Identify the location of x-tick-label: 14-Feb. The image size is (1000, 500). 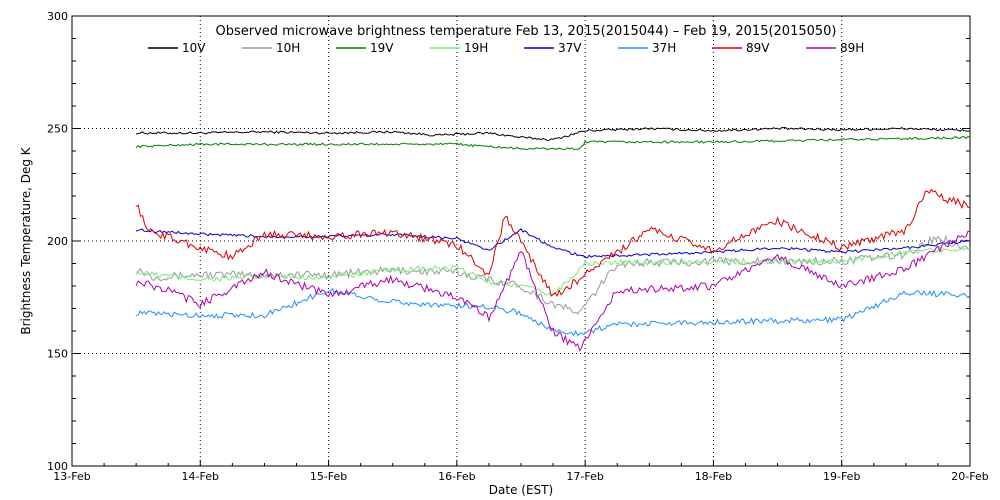
(200, 476).